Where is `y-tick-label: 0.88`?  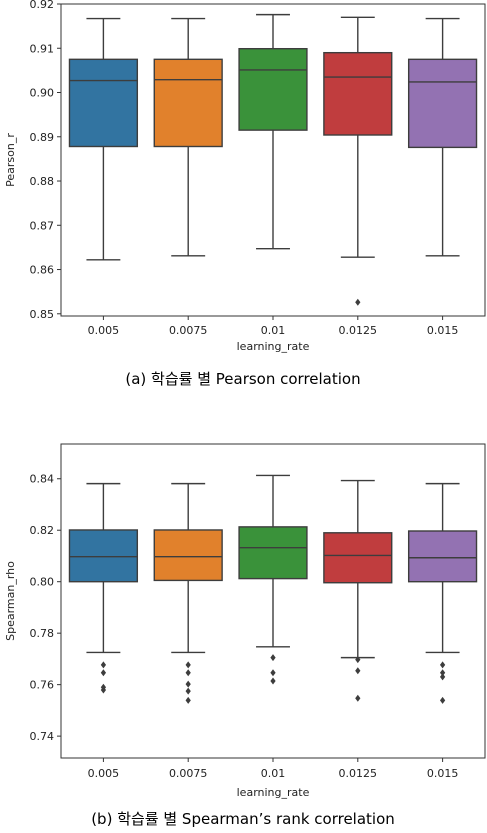
y-tick-label: 0.88 is located at coordinates (42, 181).